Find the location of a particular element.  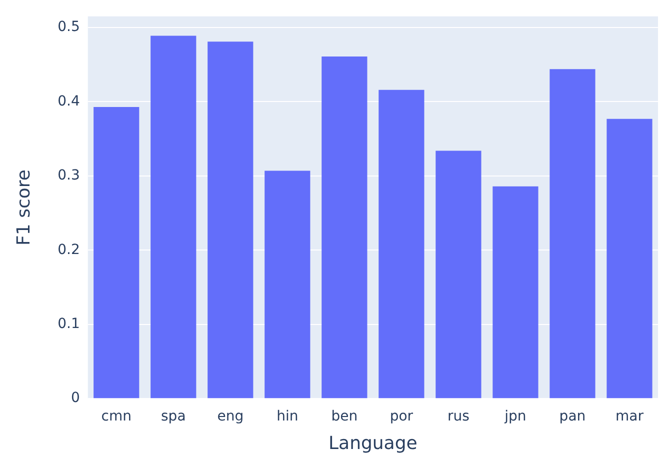

y-axis-title: F1 score is located at coordinates (23, 208).